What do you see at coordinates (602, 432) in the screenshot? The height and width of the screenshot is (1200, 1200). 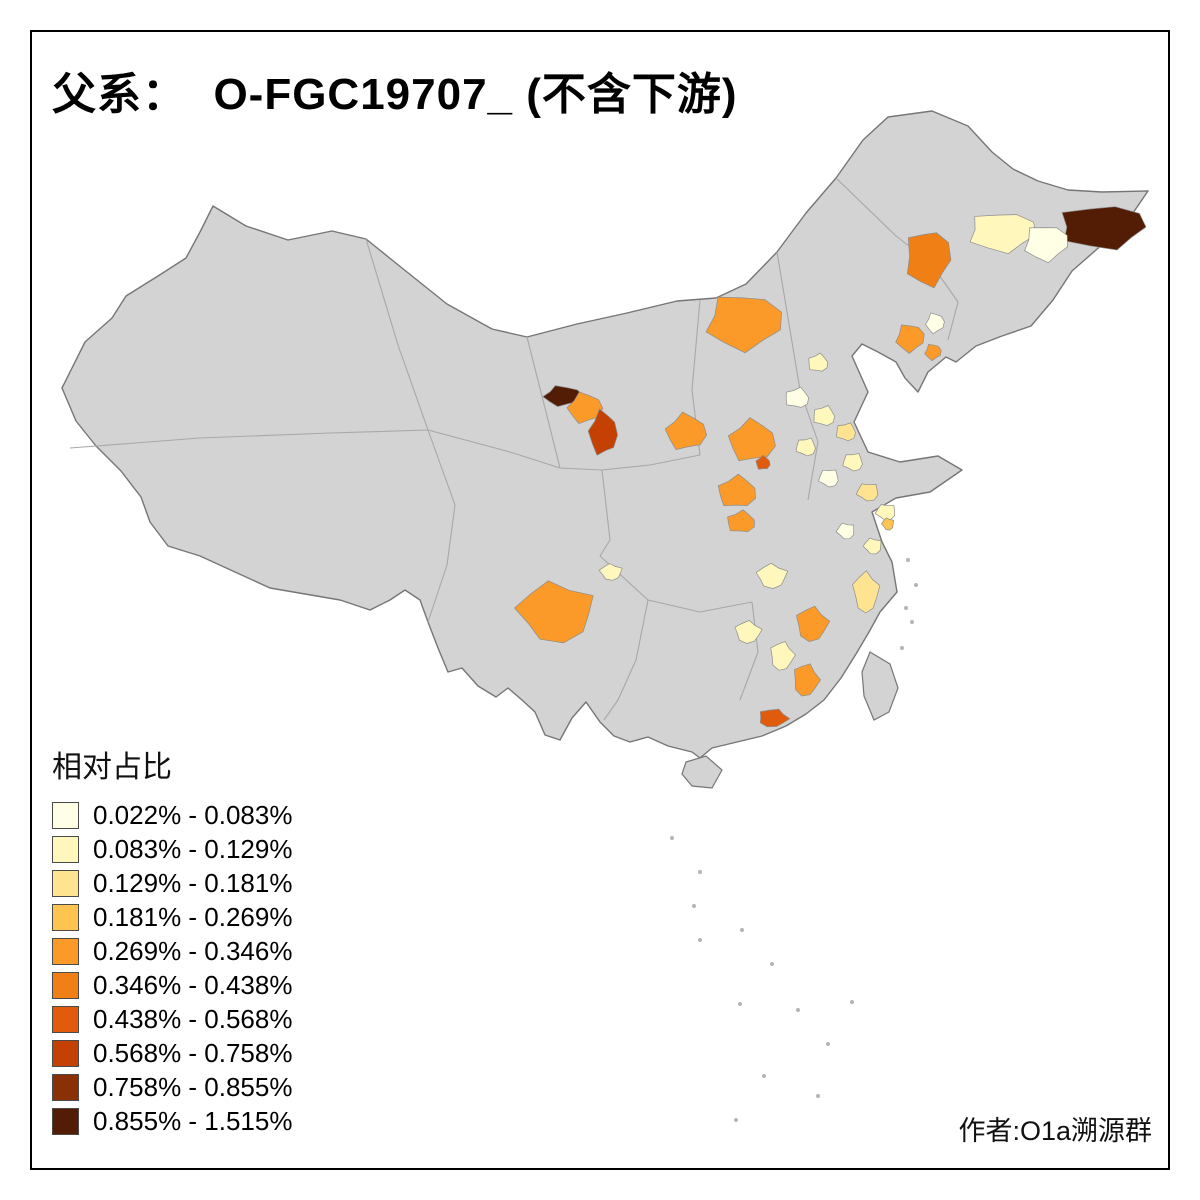 I see `map-region-gansu-brown` at bounding box center [602, 432].